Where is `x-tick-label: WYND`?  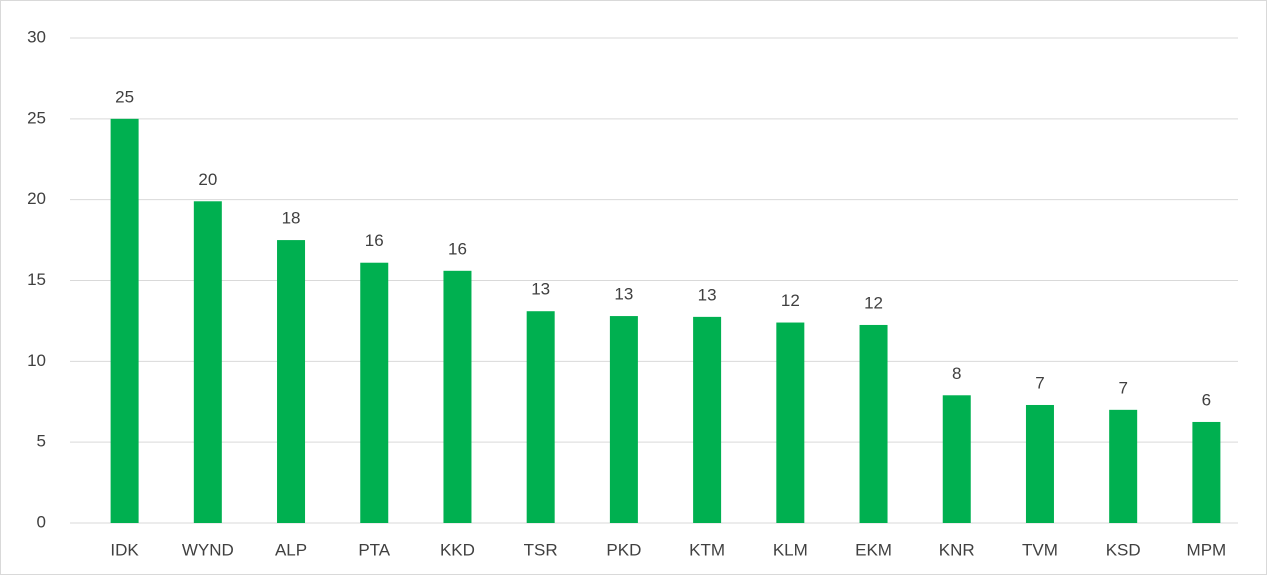 x-tick-label: WYND is located at coordinates (208, 549).